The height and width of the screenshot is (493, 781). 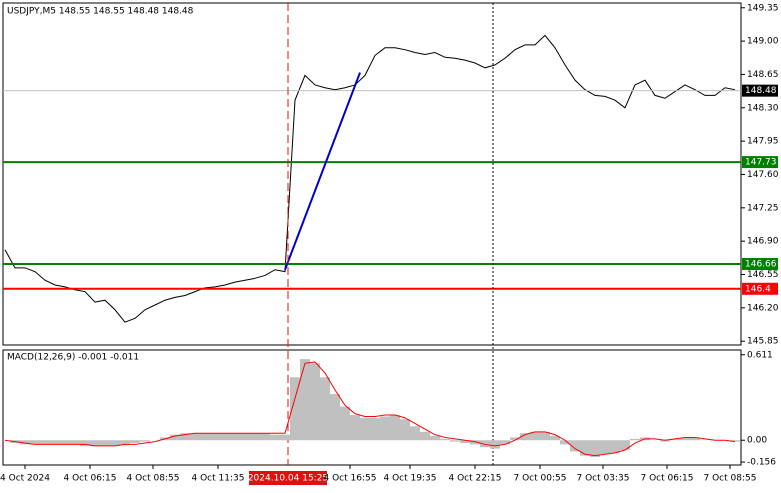 I want to click on trend-line, so click(x=322, y=171).